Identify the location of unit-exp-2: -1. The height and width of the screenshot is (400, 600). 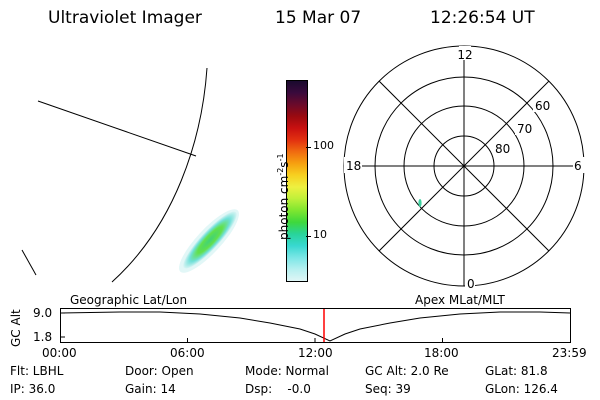
(280, 157).